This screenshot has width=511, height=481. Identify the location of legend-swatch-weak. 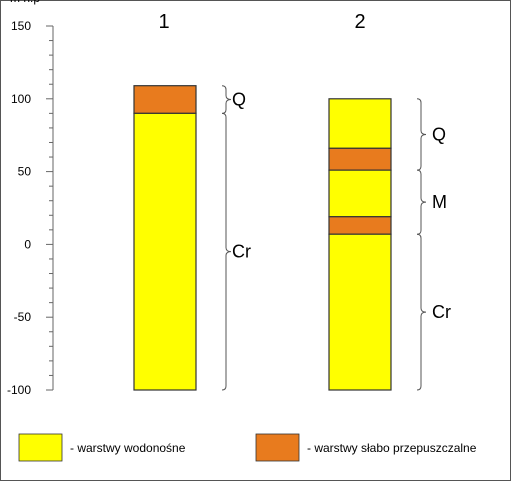
(277, 447).